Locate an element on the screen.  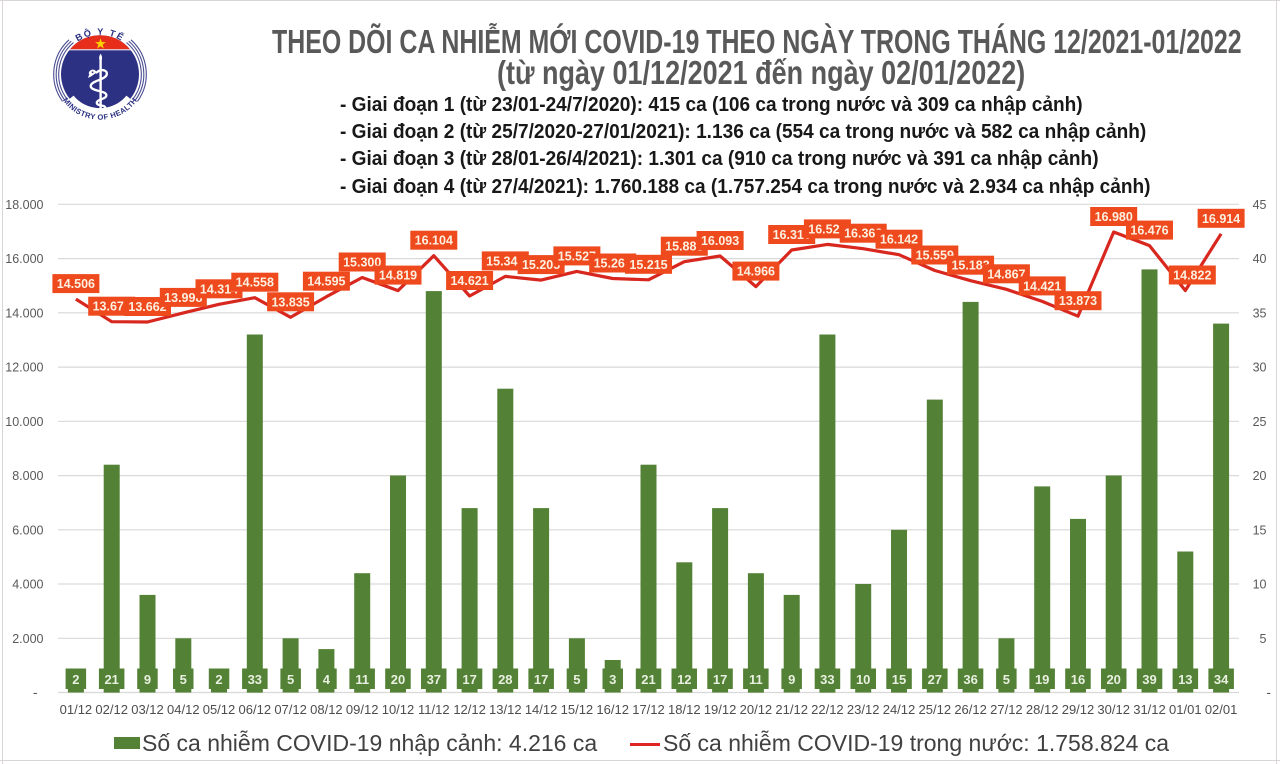
svg-text: 13.873 is located at coordinates (1078, 301).